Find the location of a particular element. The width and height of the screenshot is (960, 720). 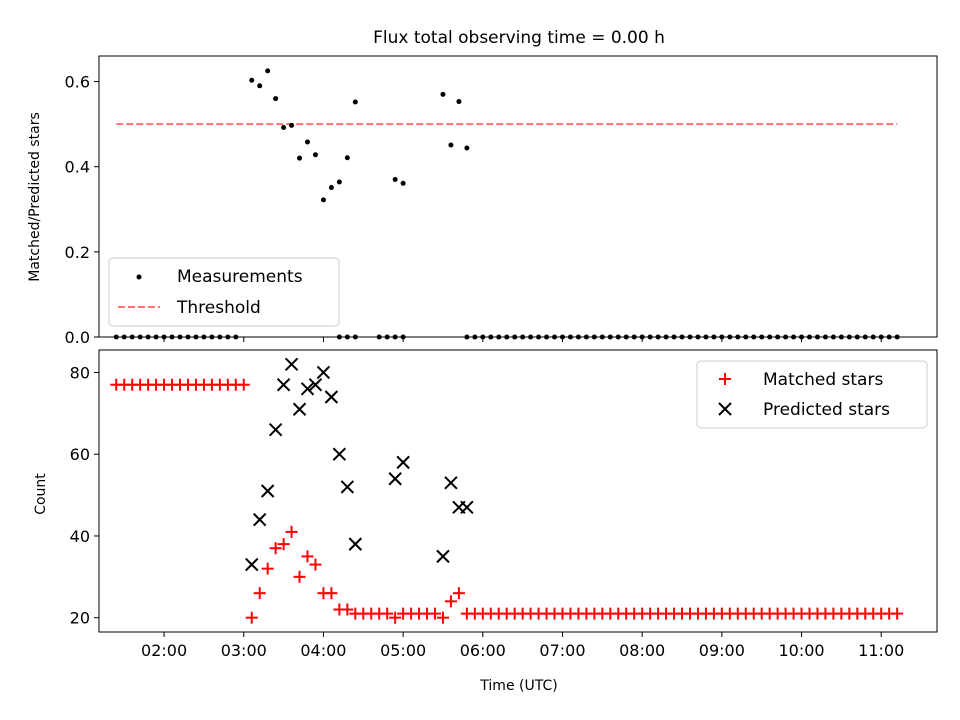

legend-matched-label: Matched stars is located at coordinates (823, 380).